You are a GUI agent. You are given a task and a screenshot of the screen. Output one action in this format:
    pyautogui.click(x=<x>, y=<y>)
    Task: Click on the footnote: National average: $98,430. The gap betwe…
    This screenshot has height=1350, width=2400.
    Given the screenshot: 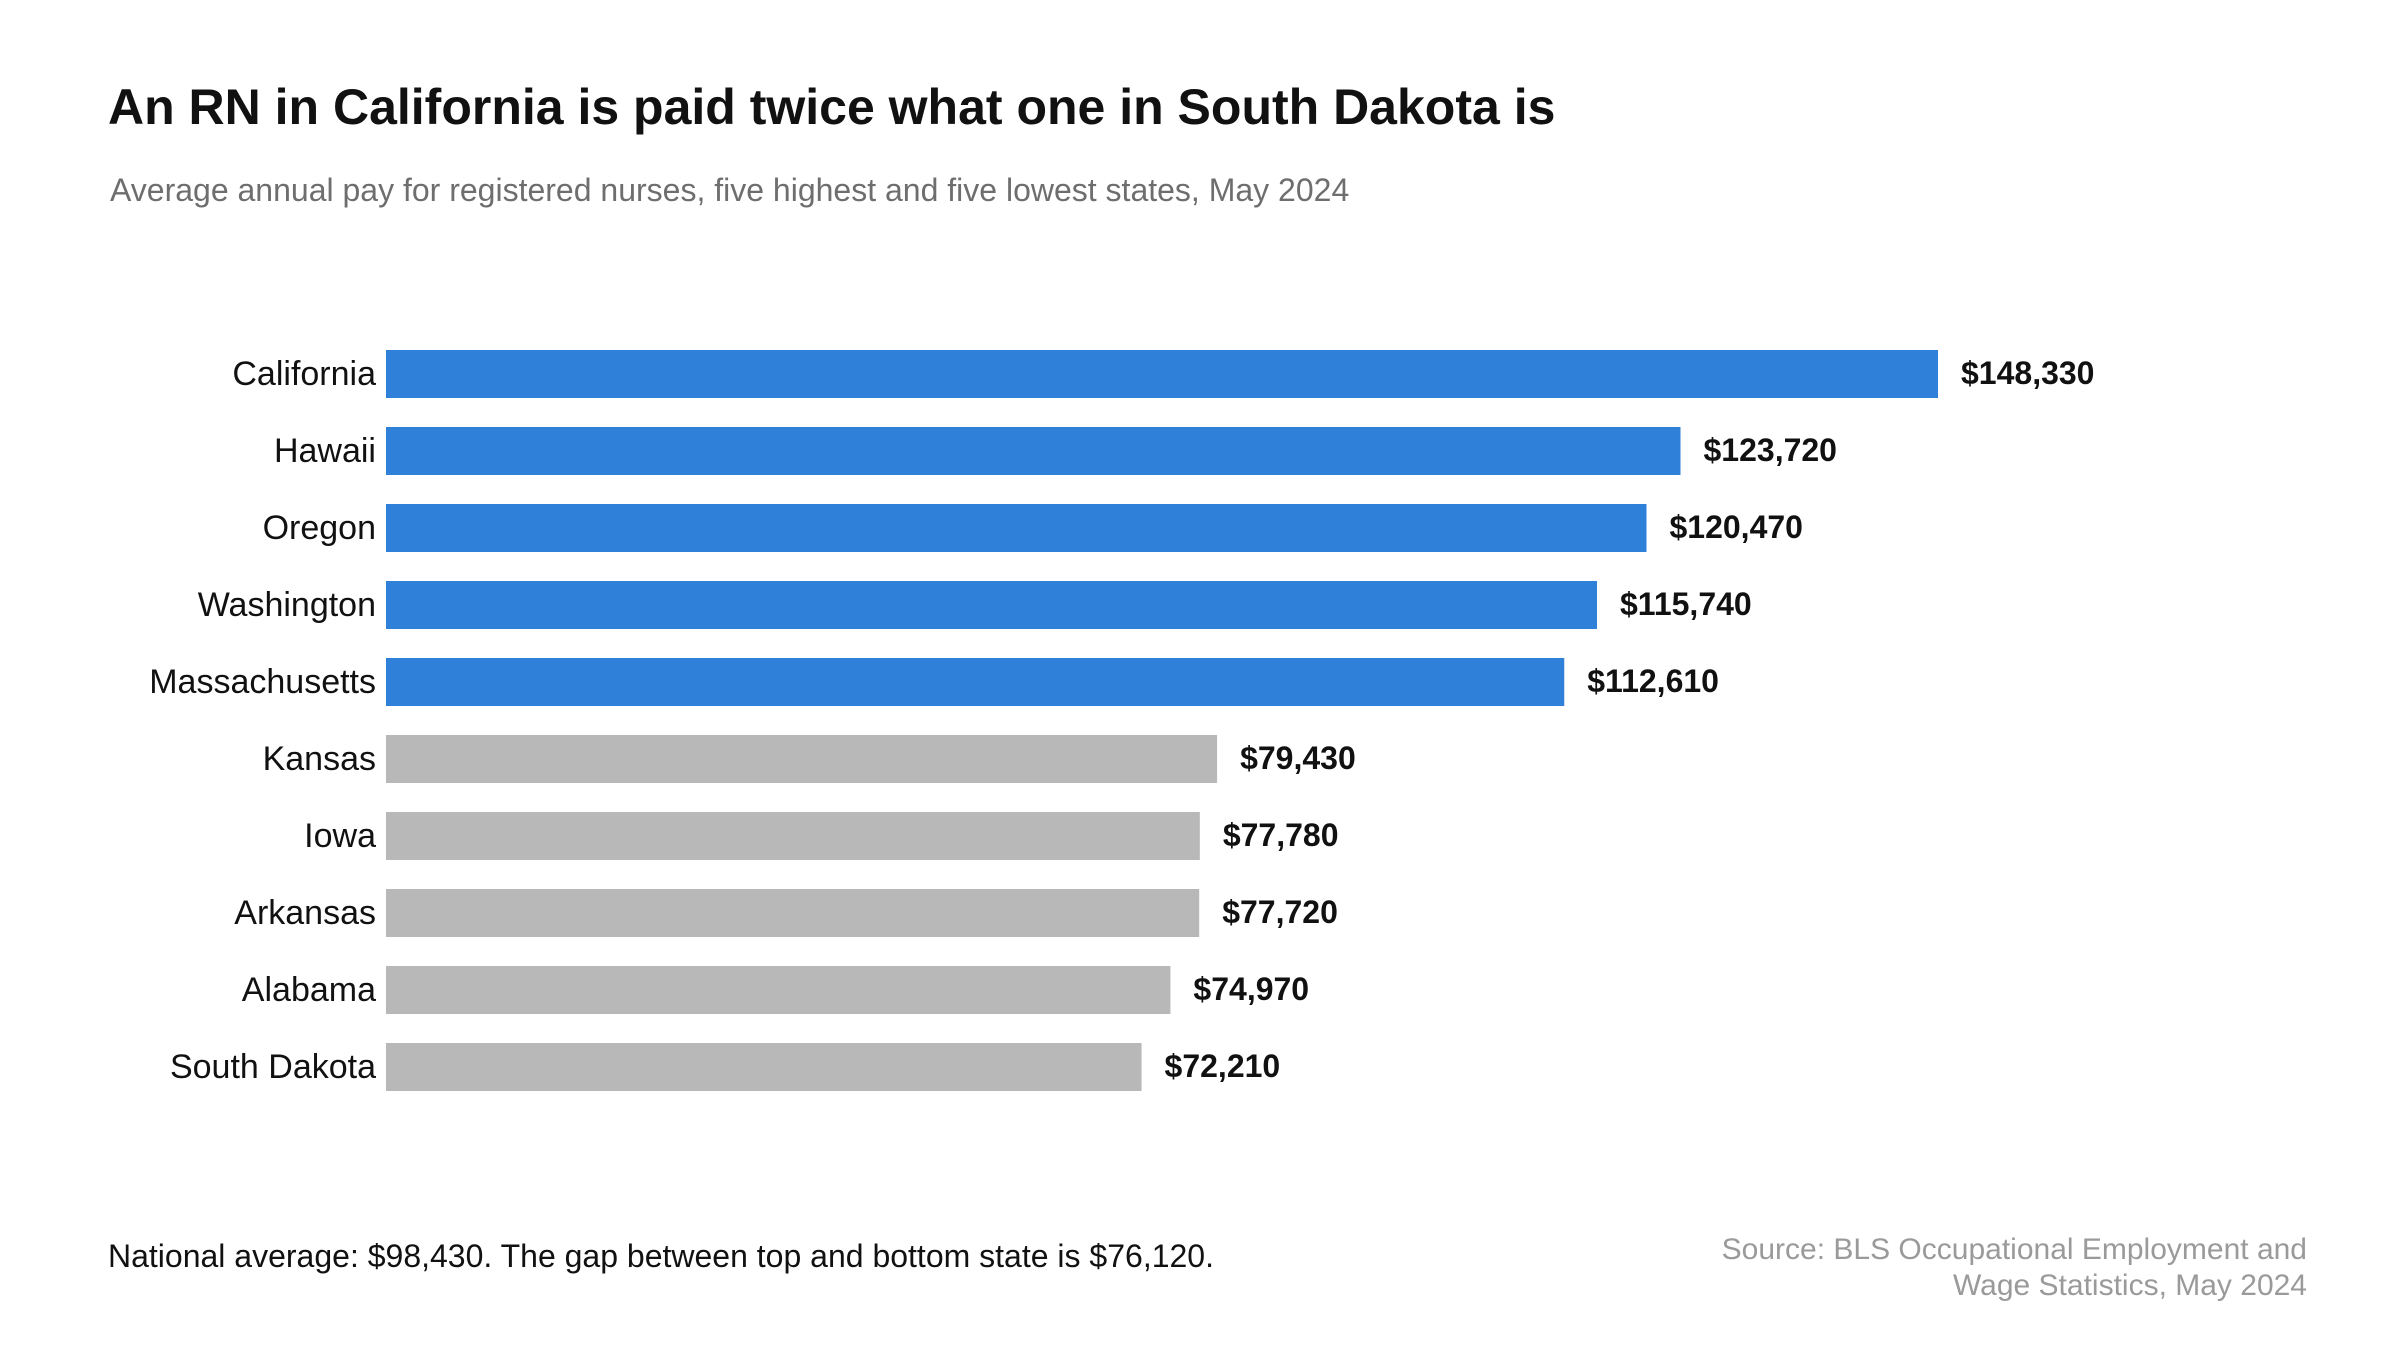 What is the action you would take?
    pyautogui.click(x=661, y=1256)
    